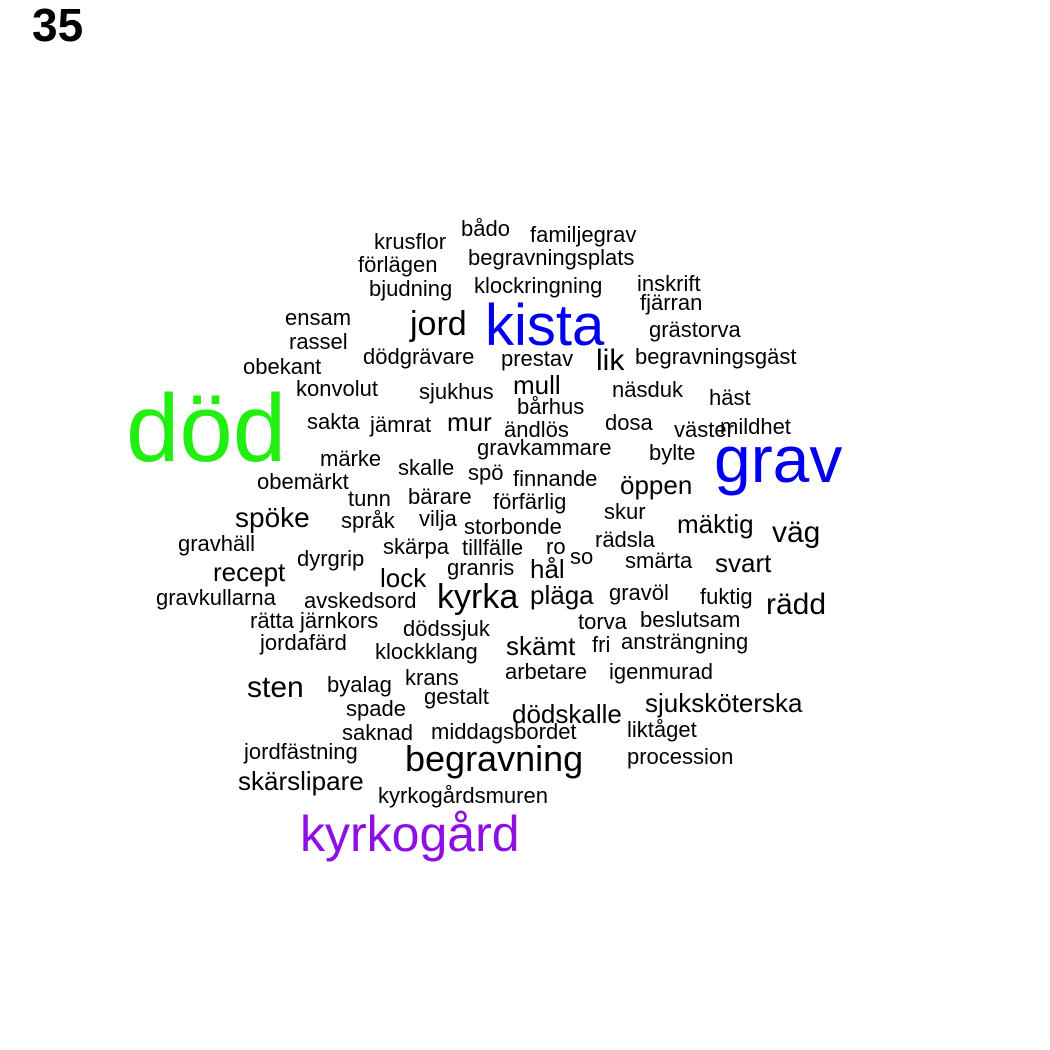  What do you see at coordinates (537, 358) in the screenshot?
I see `word-prestav: prestav` at bounding box center [537, 358].